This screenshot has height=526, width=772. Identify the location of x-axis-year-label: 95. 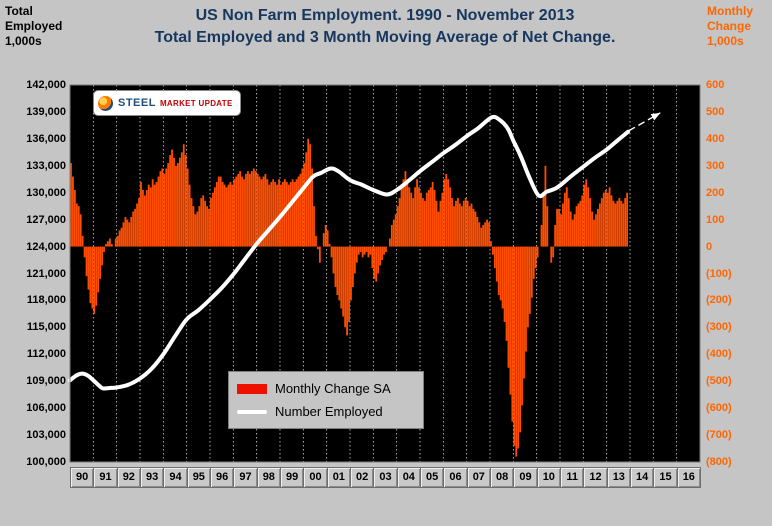
(198, 477).